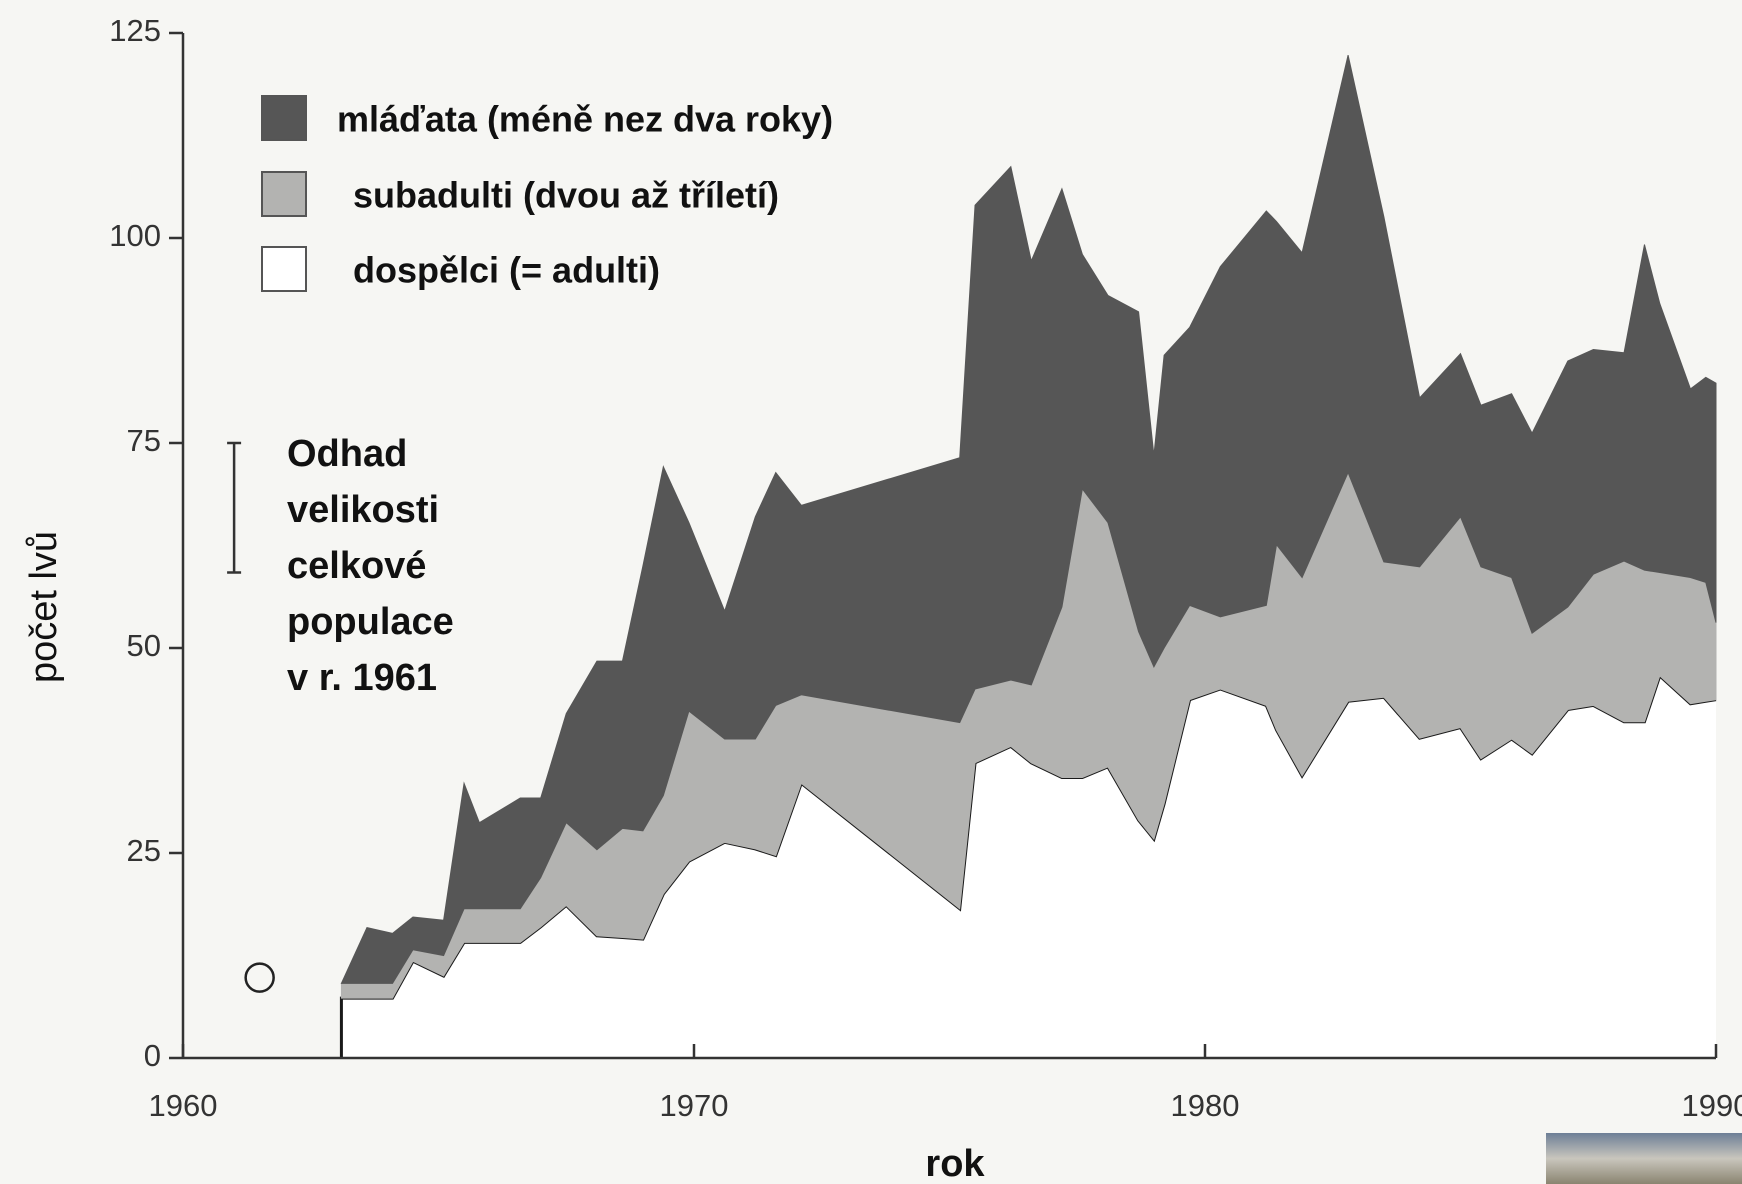  Describe the element at coordinates (370, 622) in the screenshot. I see `annotation: populace` at that location.